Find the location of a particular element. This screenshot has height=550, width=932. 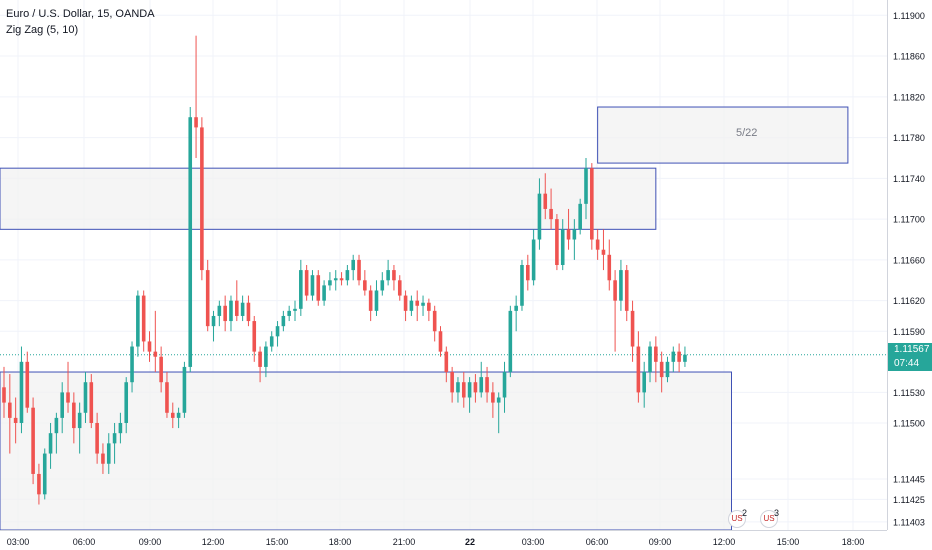

current-price-value: 1.11567 is located at coordinates (912, 349).